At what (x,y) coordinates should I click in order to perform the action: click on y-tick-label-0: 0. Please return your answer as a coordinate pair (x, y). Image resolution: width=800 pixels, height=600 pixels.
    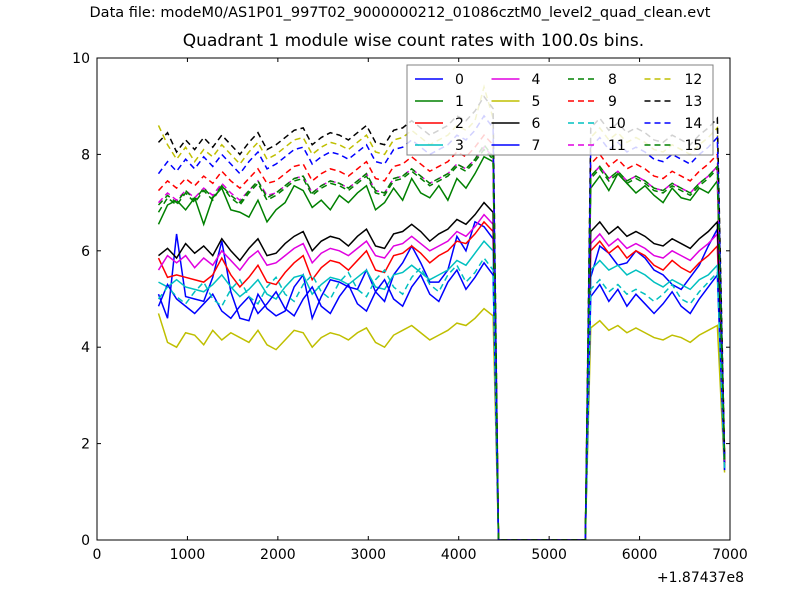
    Looking at the image, I should click on (85, 541).